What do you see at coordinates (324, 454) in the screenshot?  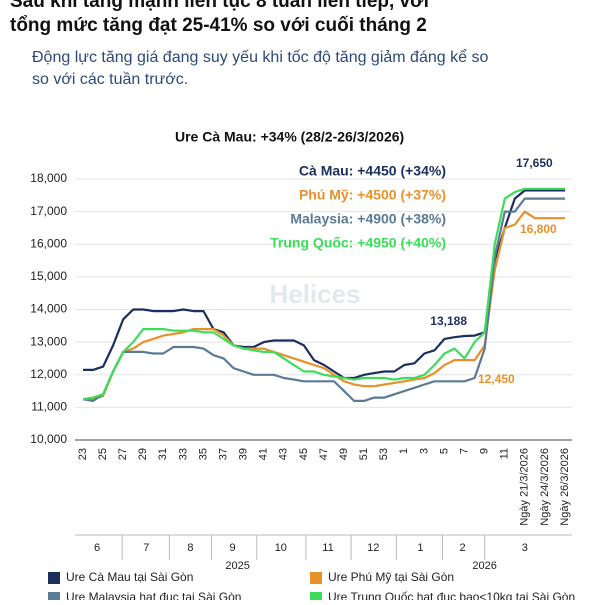 I see `x-tick-label: 47` at bounding box center [324, 454].